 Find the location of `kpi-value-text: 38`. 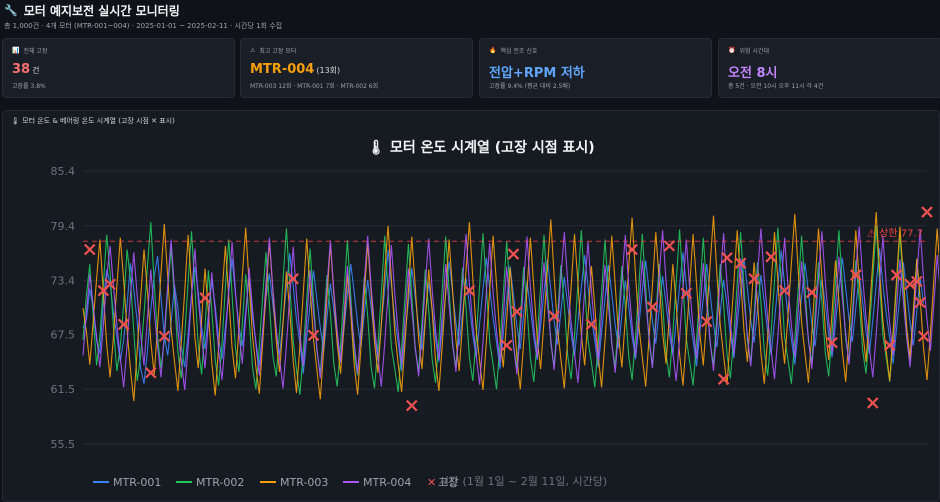

kpi-value-text: 38 is located at coordinates (21, 69).